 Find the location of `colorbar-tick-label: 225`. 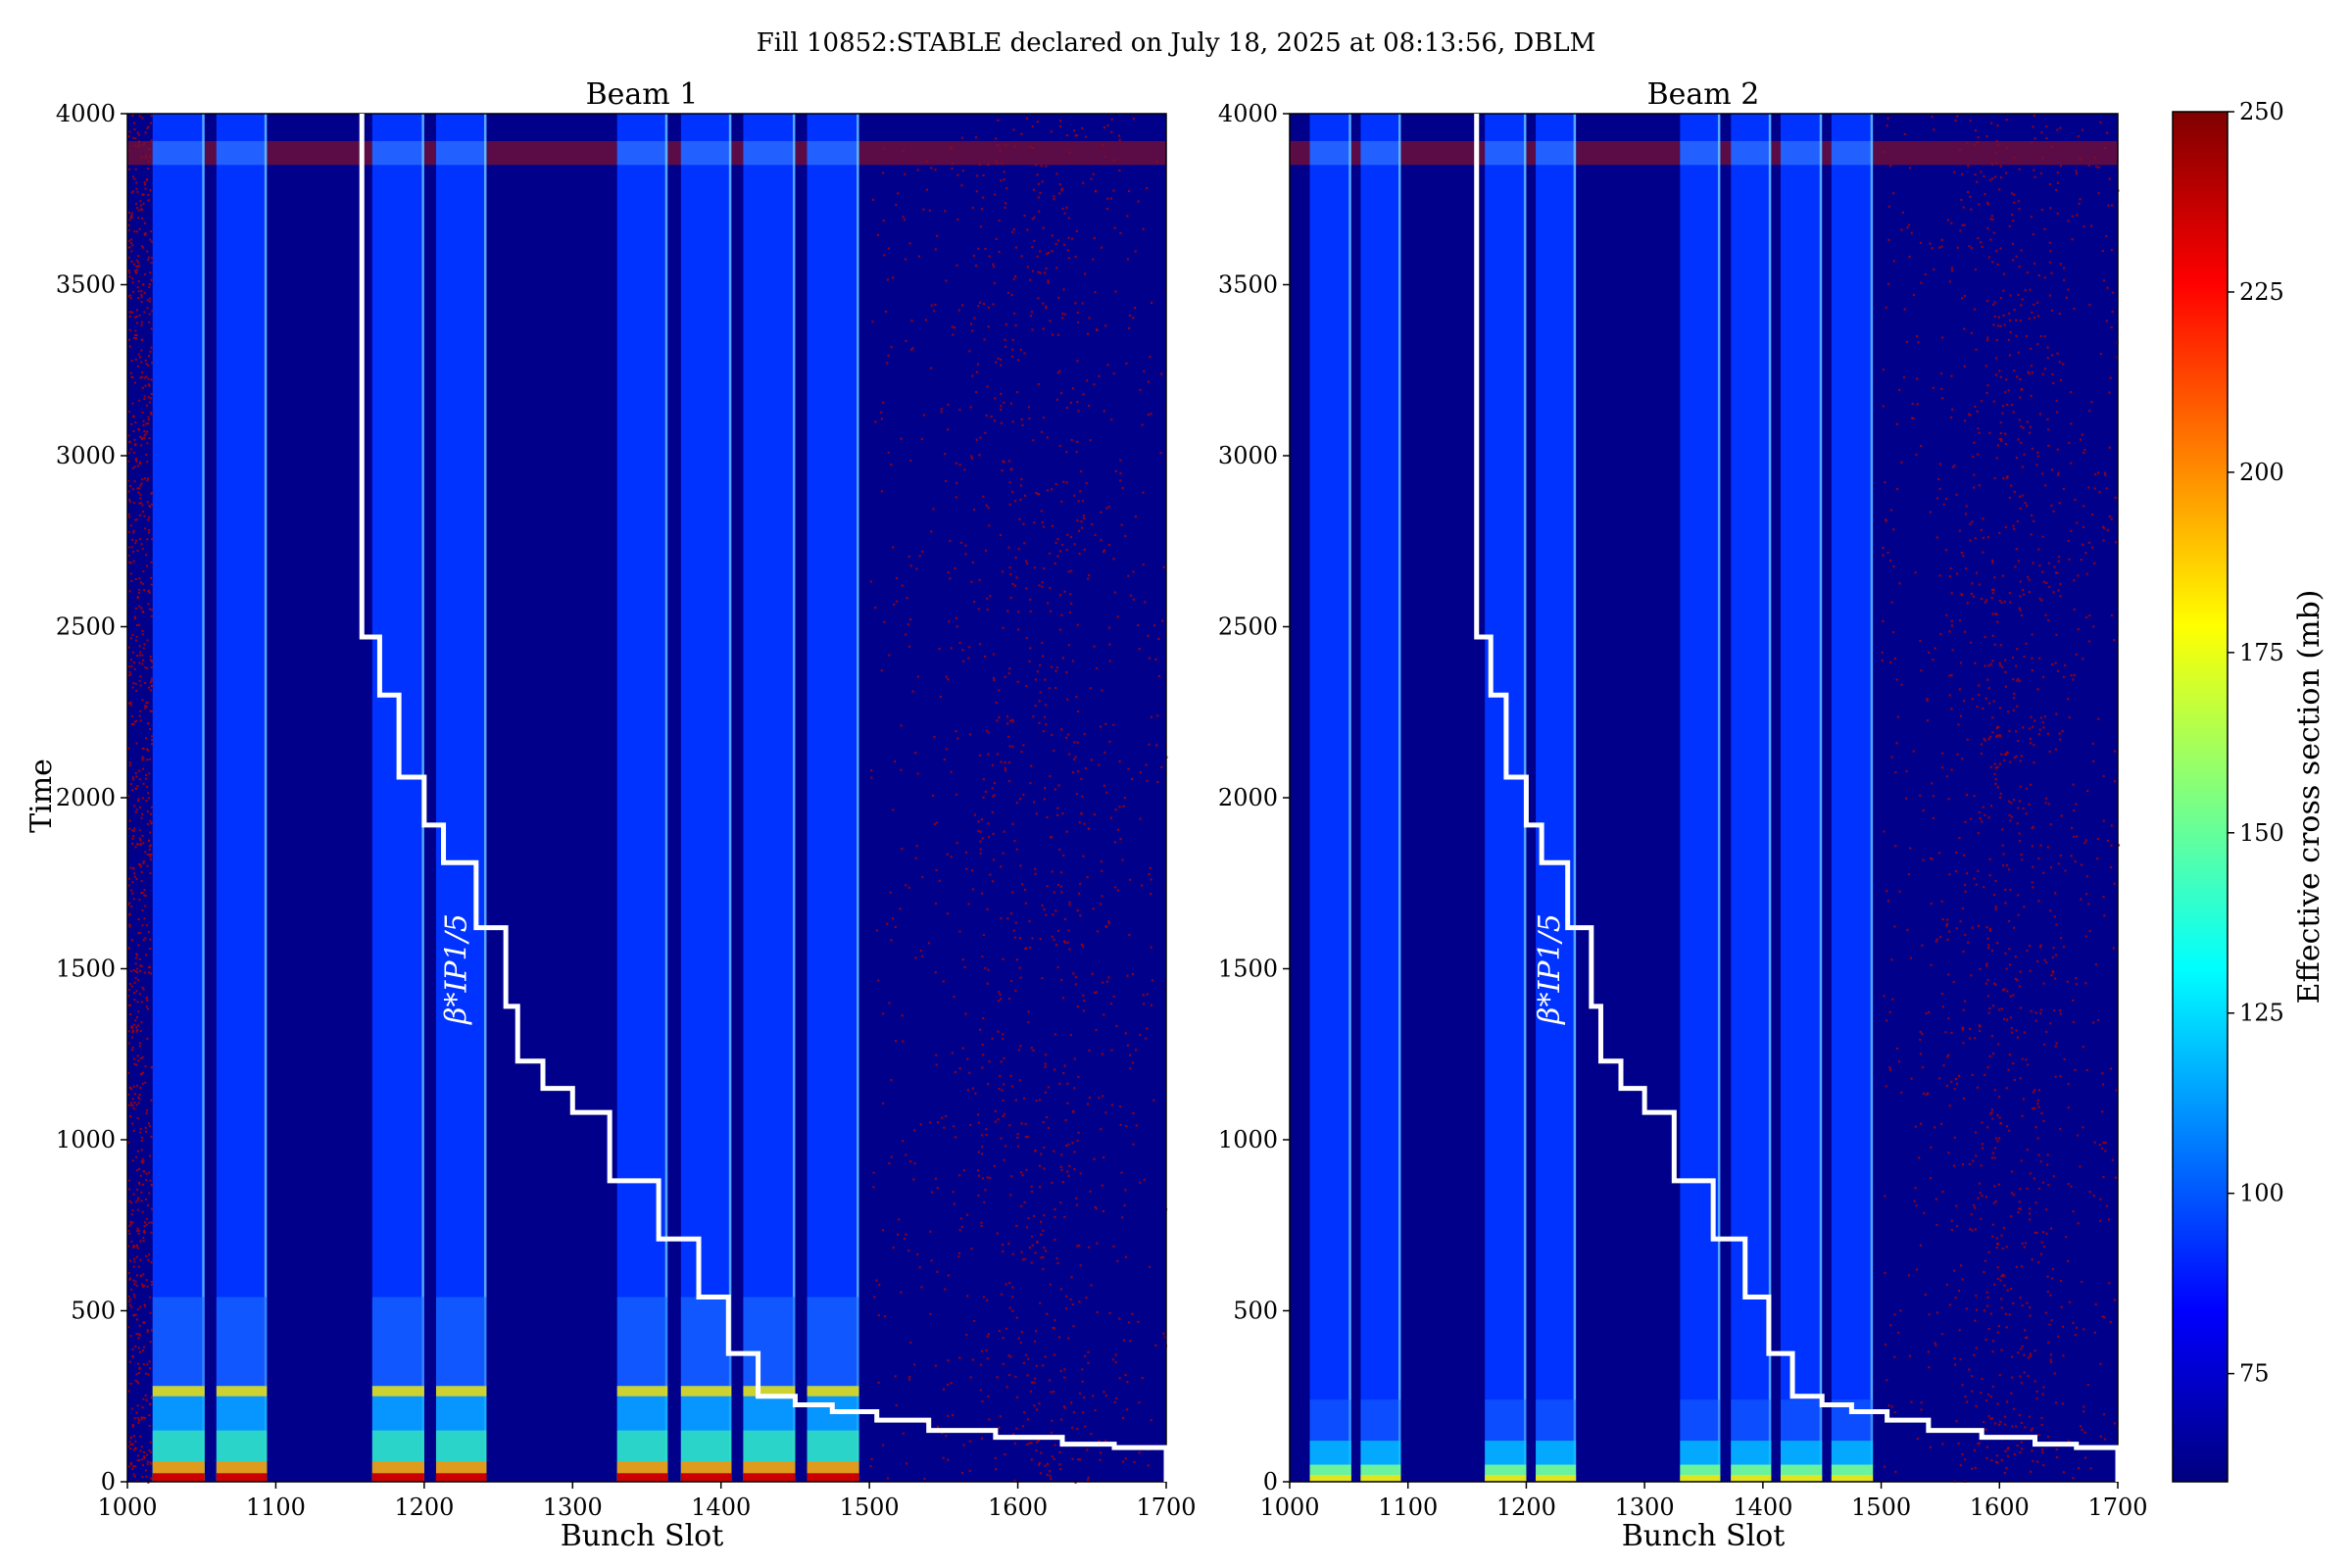

colorbar-tick-label: 225 is located at coordinates (2261, 292).